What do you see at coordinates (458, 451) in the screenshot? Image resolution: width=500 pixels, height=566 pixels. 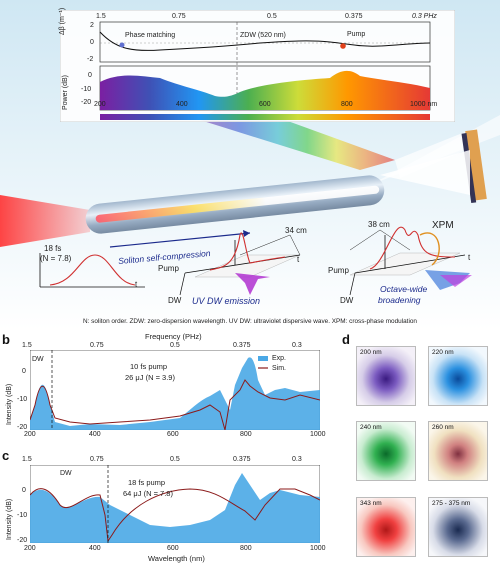 I see `beam-tile-260nm: 260 nm` at bounding box center [458, 451].